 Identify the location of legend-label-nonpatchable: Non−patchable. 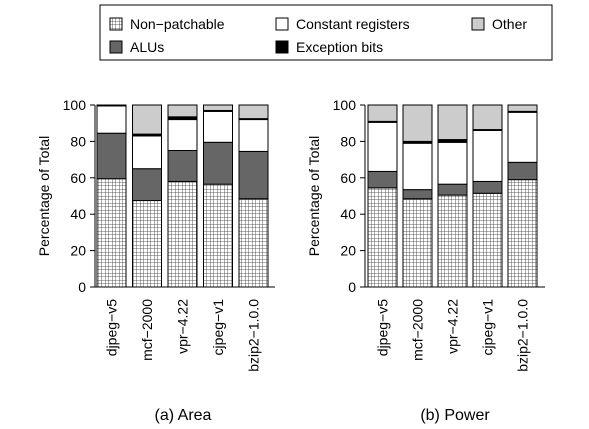
(177, 24).